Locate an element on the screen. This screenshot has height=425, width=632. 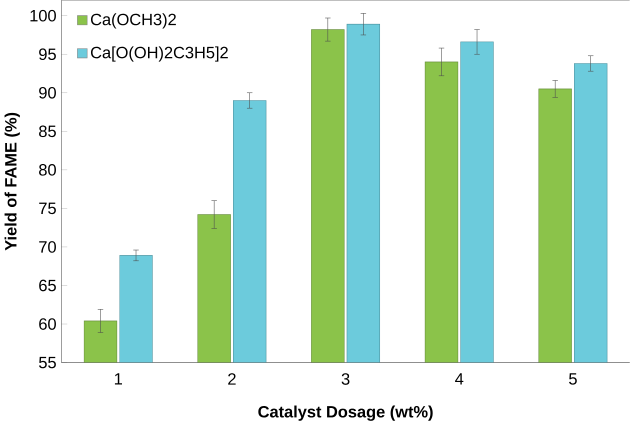
y-tick-label: 65 is located at coordinates (47, 285).